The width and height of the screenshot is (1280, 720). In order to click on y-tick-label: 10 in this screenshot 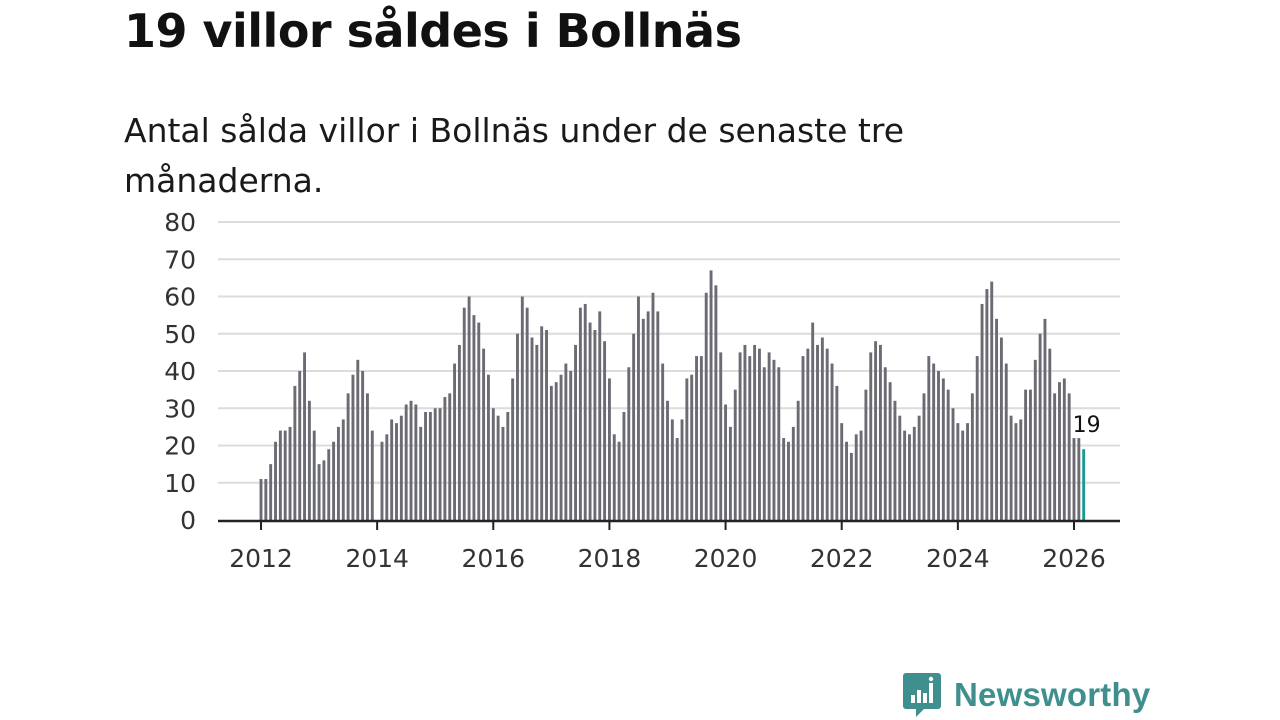, I will do `click(180, 483)`.